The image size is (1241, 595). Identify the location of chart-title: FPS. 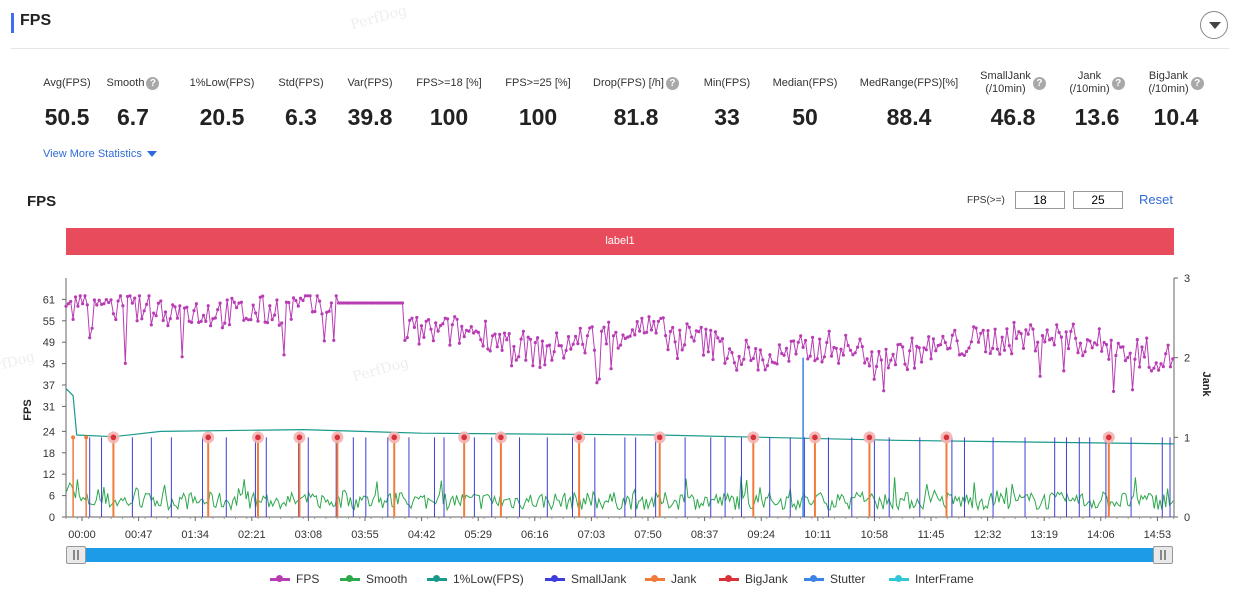
(42, 201).